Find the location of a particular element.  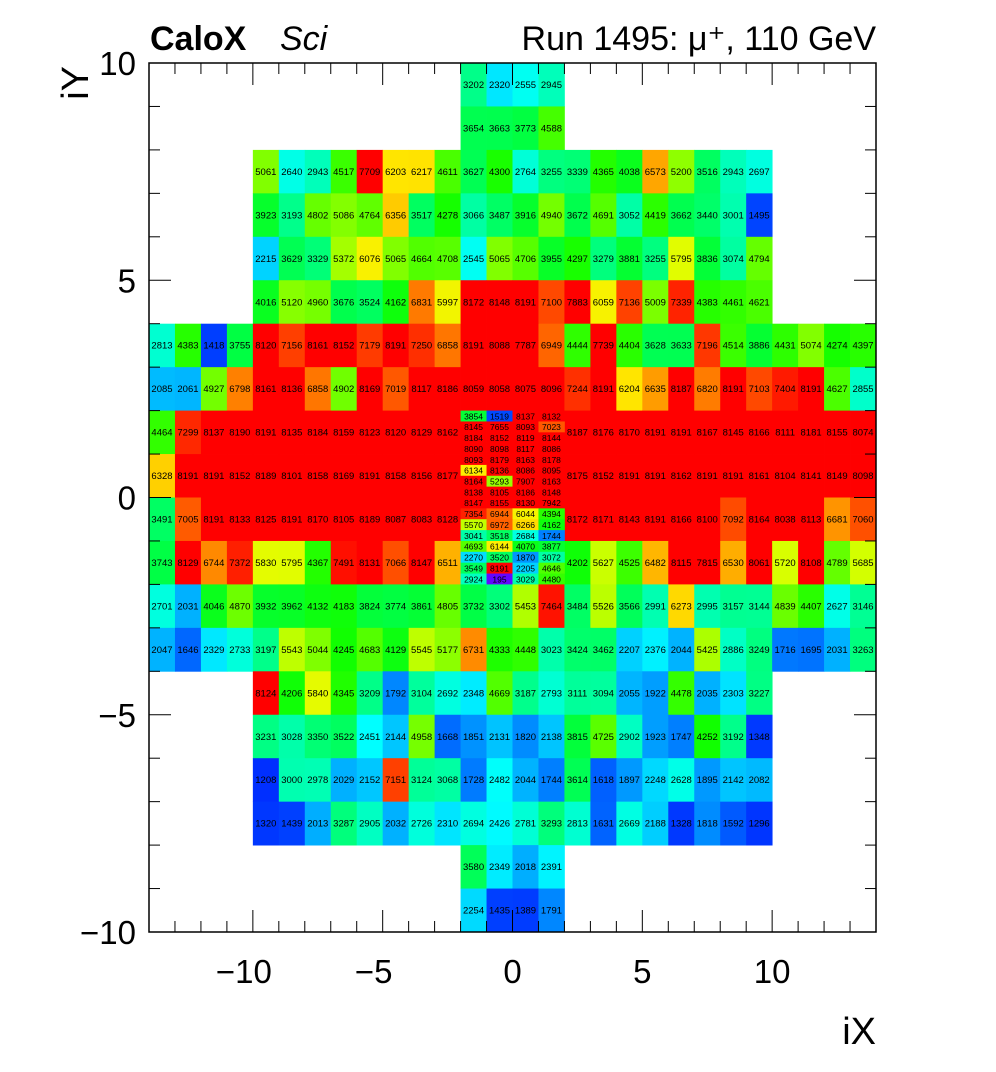

cell-value-label: 3287 is located at coordinates (343, 824).